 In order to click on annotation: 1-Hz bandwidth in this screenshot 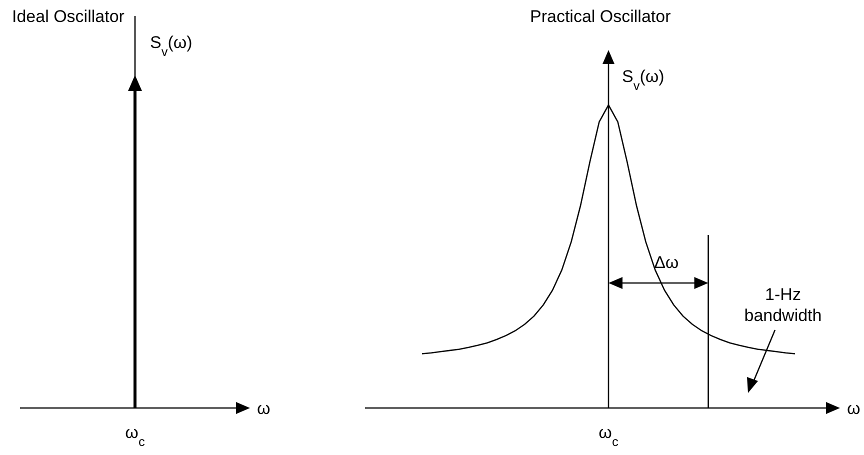, I will do `click(783, 305)`.